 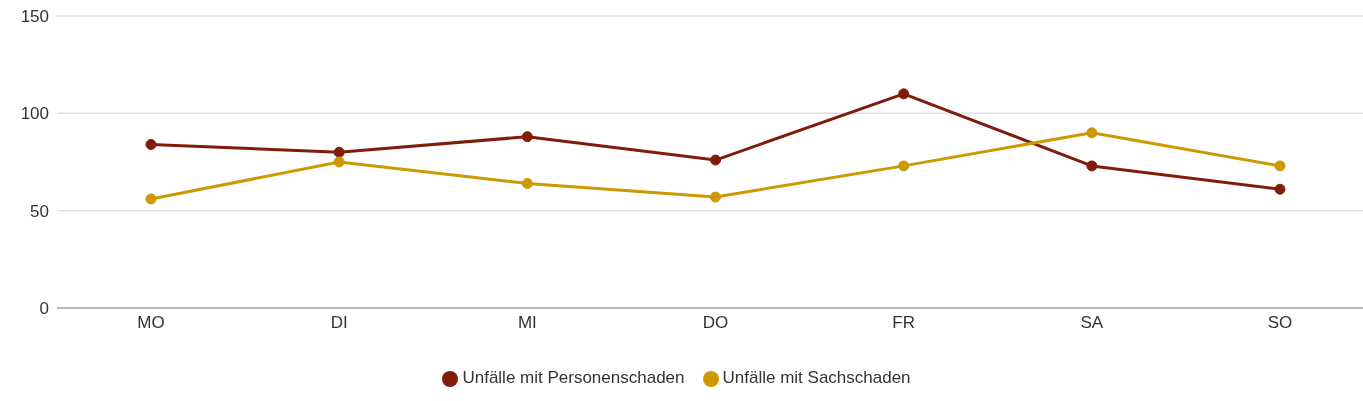 I want to click on y-tick-label: 100, so click(x=34, y=114).